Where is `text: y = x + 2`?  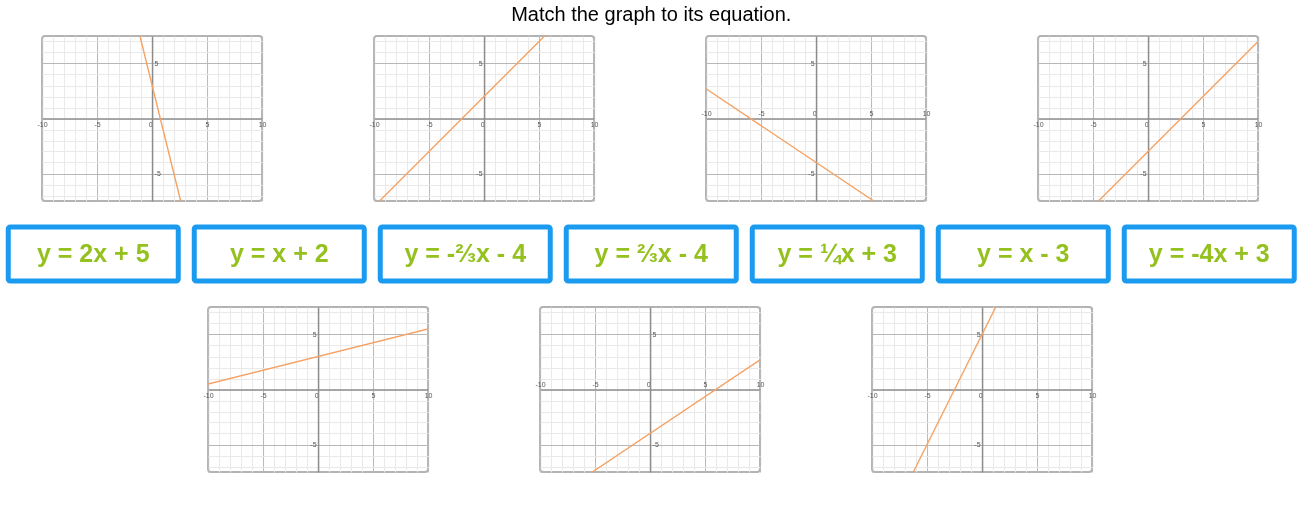
text: y = x + 2 is located at coordinates (279, 253).